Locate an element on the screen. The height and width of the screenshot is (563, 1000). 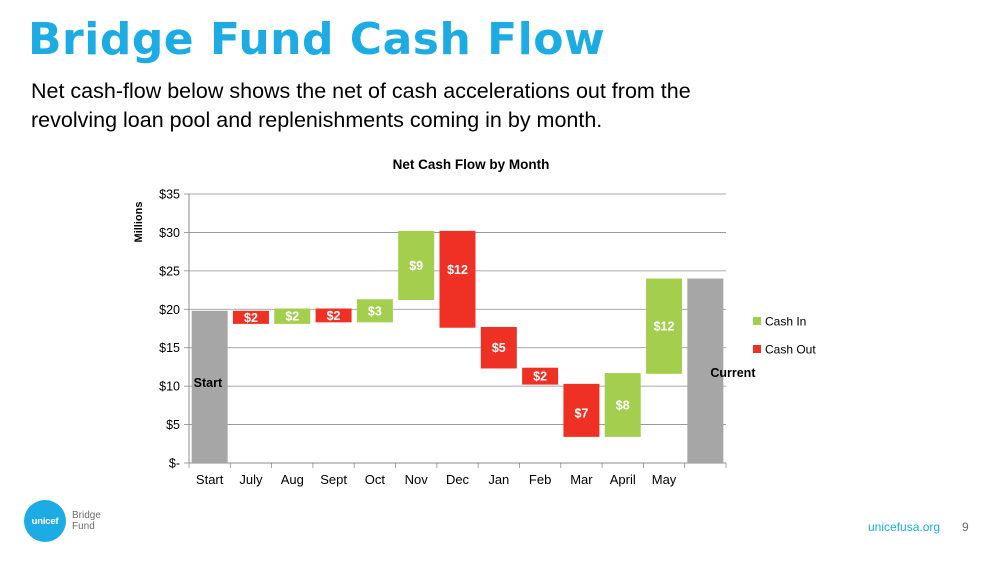
bar-nov is located at coordinates (416, 265).